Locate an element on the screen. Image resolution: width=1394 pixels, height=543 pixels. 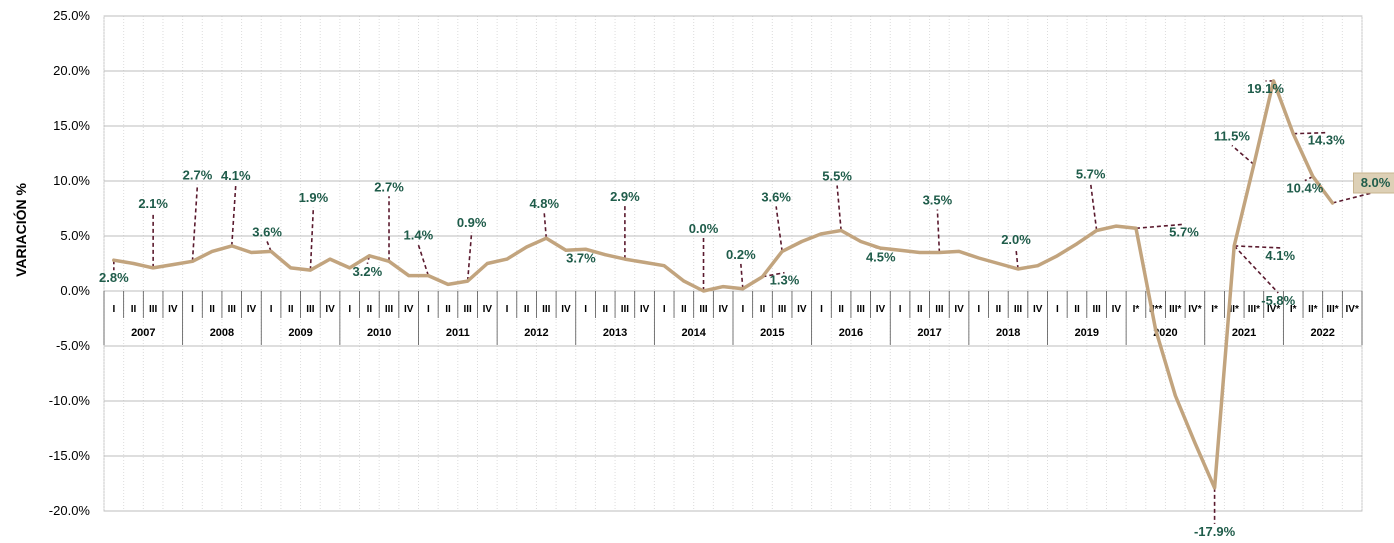
data-label: 19.1% is located at coordinates (1265, 88).